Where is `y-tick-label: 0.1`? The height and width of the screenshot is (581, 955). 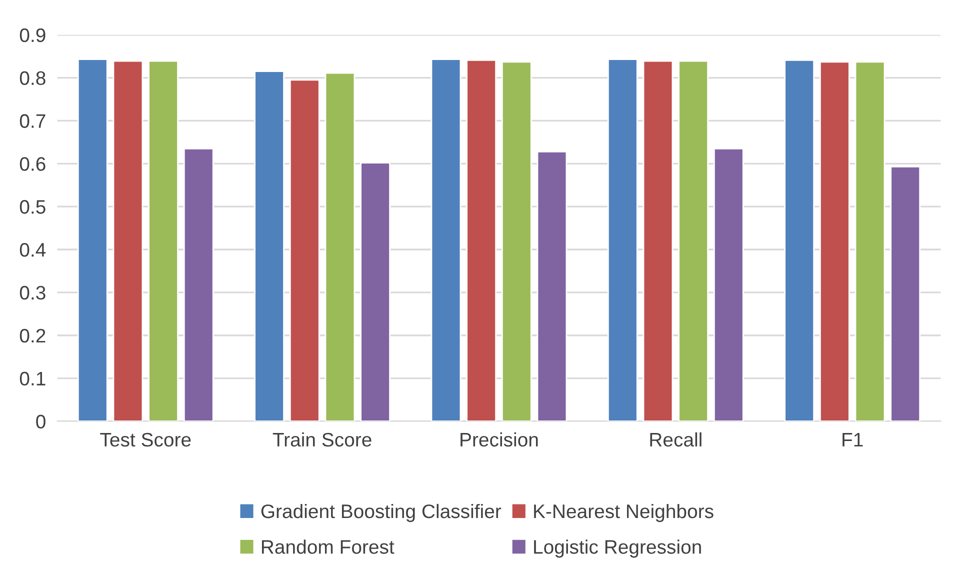 y-tick-label: 0.1 is located at coordinates (33, 379).